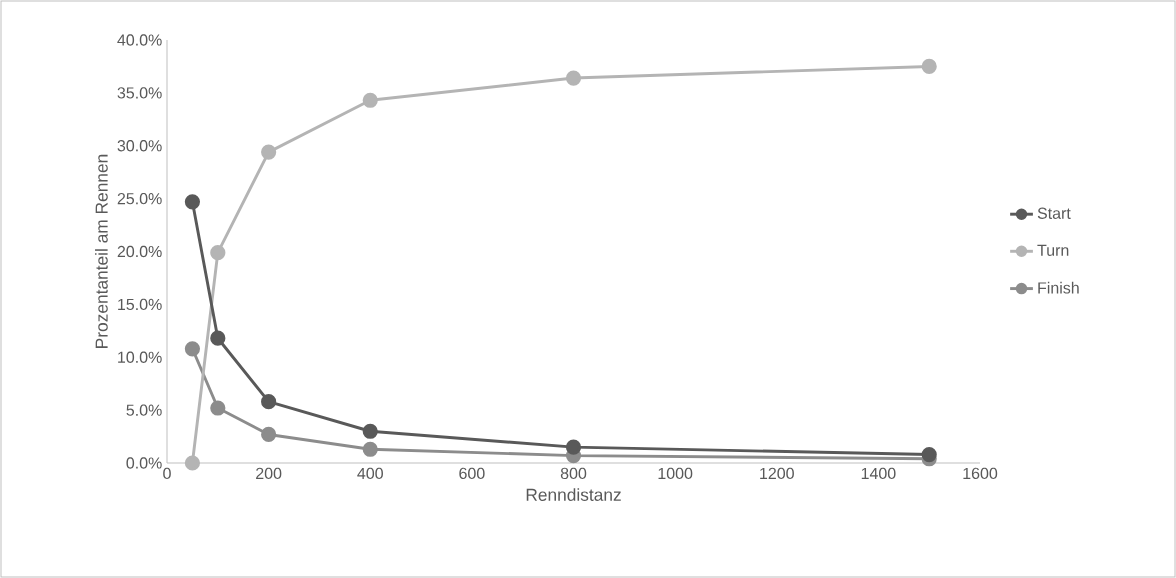  Describe the element at coordinates (139, 146) in the screenshot. I see `y-tick-label: 30.0%` at that location.